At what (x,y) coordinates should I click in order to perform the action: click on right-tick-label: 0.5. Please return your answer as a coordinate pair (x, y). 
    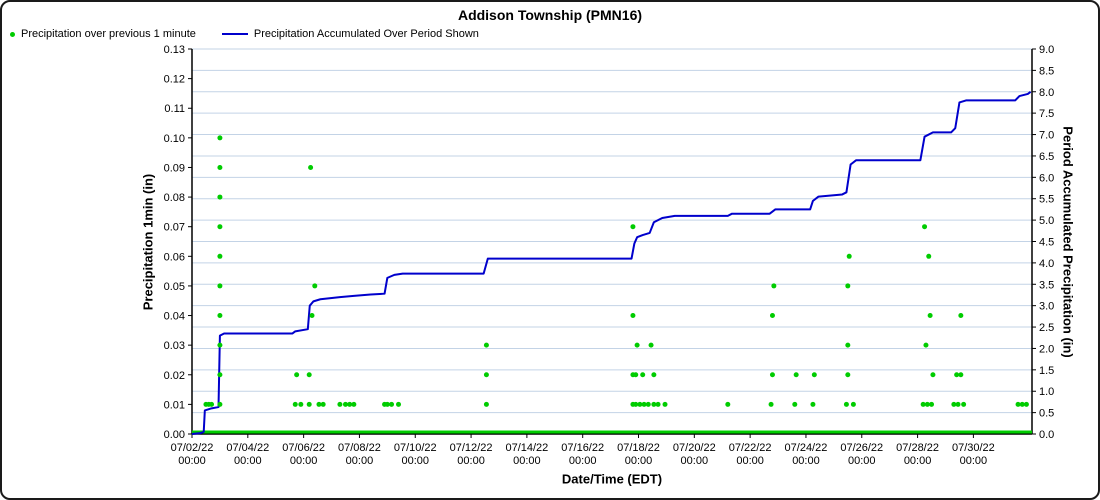
    Looking at the image, I should click on (1046, 414).